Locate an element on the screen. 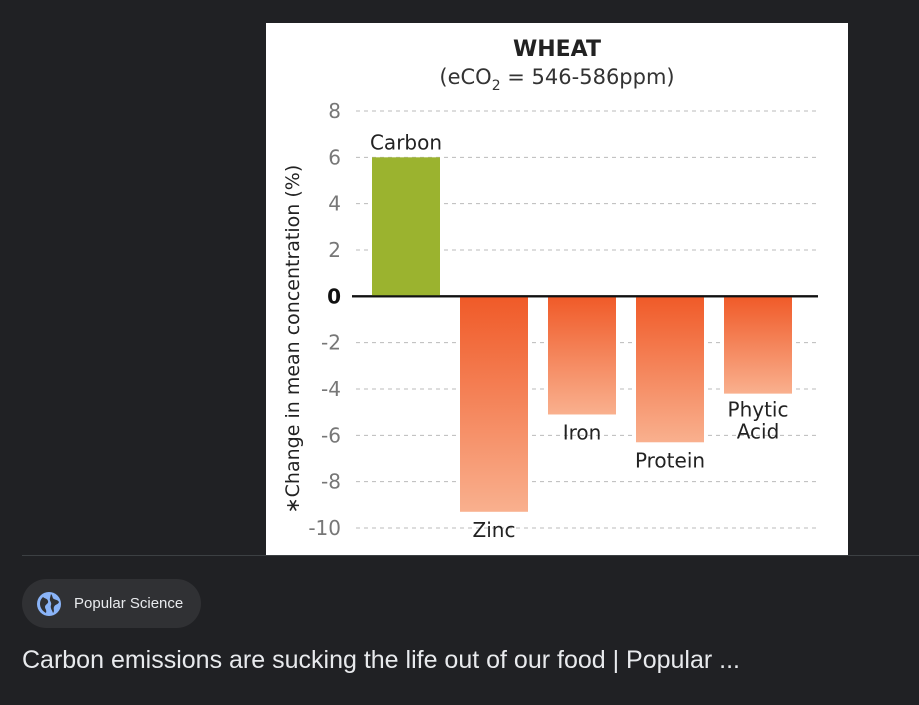 The height and width of the screenshot is (705, 919). bar-phytic-acid is located at coordinates (758, 345).